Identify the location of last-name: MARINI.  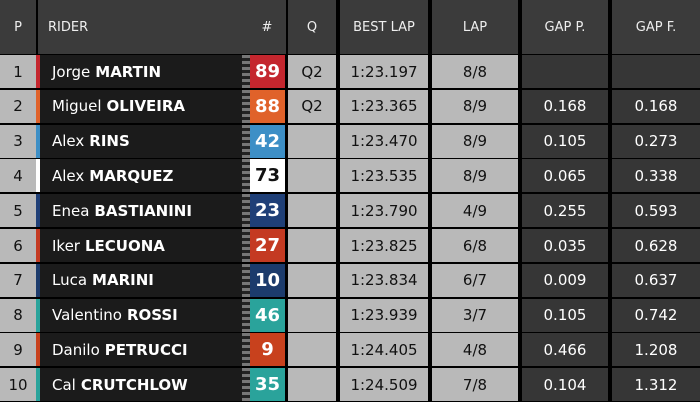
(123, 280).